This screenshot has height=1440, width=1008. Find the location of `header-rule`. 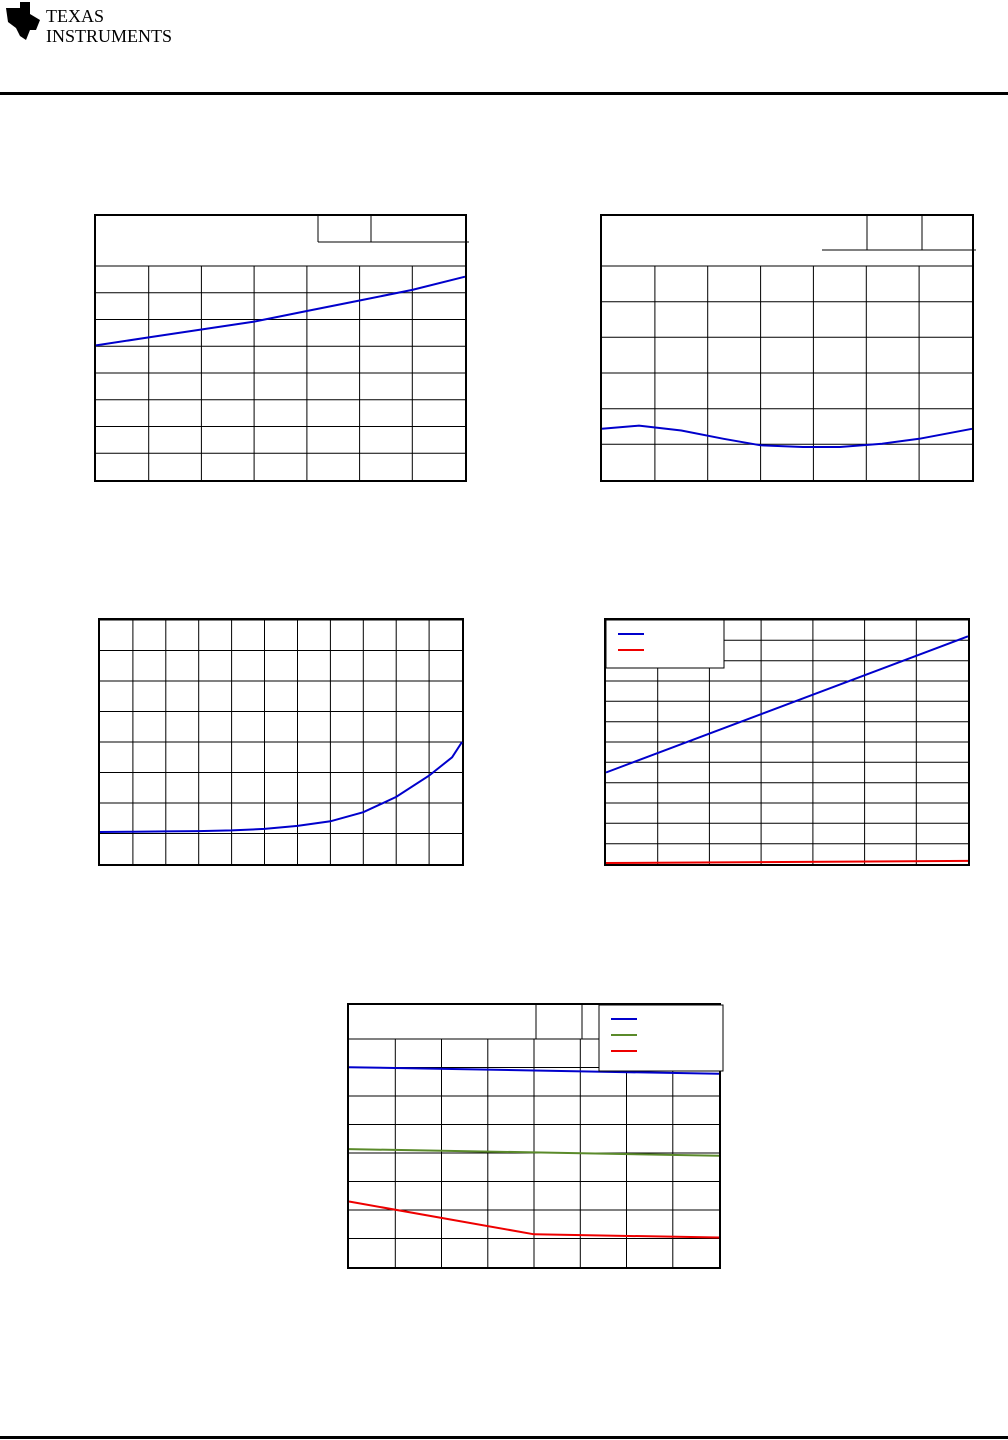

header-rule is located at coordinates (504, 93).